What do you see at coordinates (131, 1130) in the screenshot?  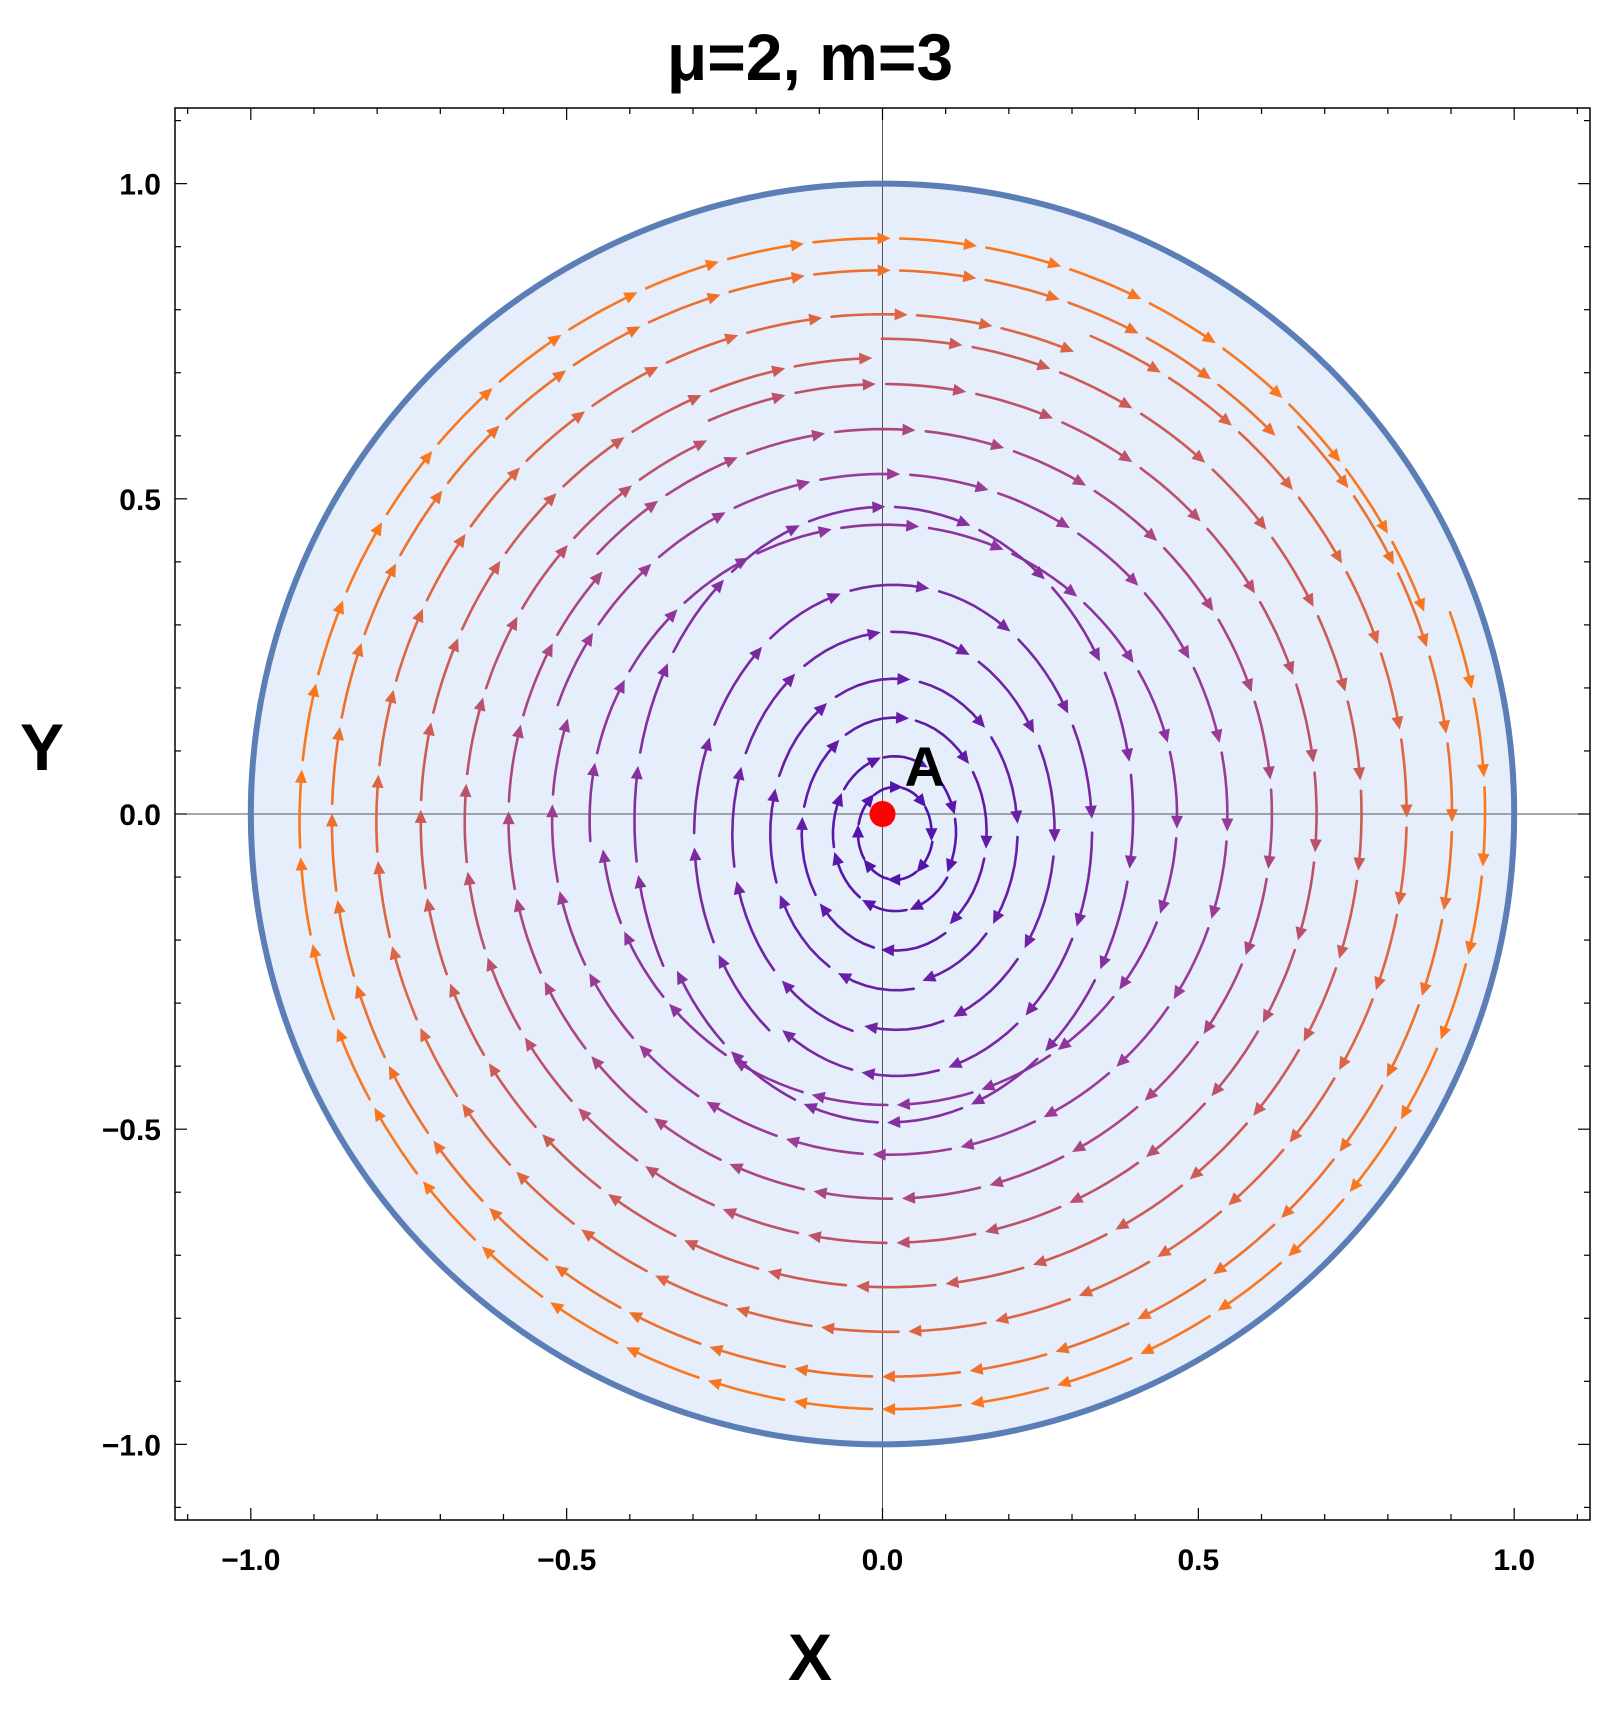 I see `y-tick-label: −0.5` at bounding box center [131, 1130].